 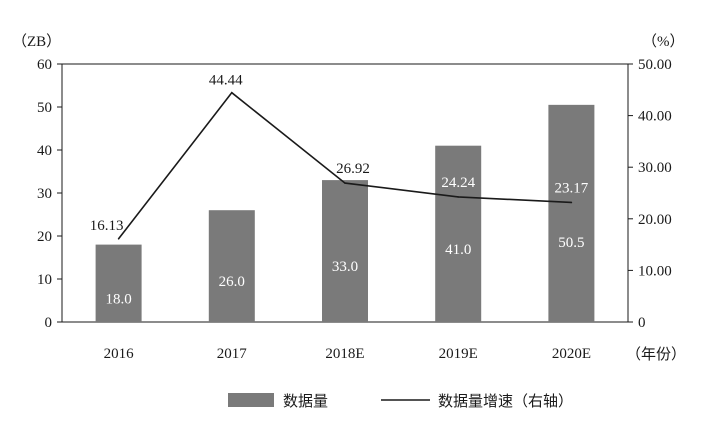 What do you see at coordinates (458, 354) in the screenshot?
I see `x-tick-label: 2019E` at bounding box center [458, 354].